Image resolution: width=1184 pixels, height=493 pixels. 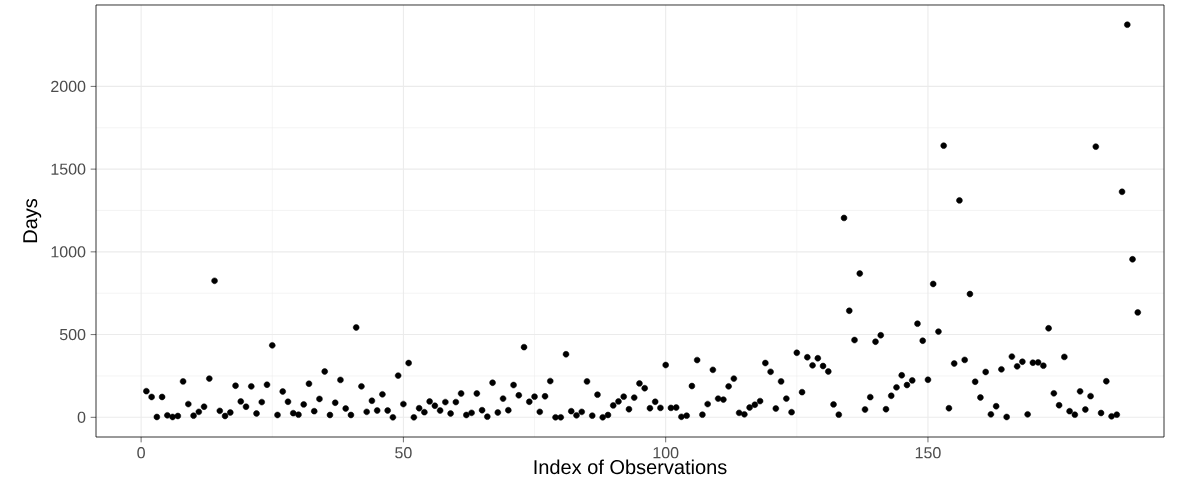 What do you see at coordinates (68, 169) in the screenshot?
I see `y-tick-label: 1500` at bounding box center [68, 169].